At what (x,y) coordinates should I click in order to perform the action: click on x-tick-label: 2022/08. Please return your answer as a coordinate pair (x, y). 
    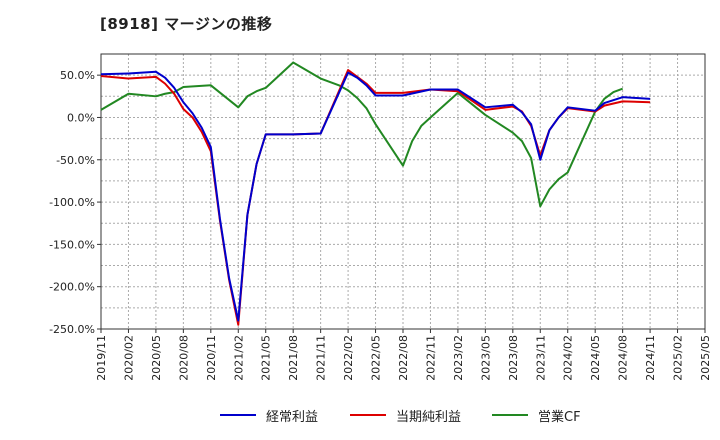
    Looking at the image, I should click on (403, 358).